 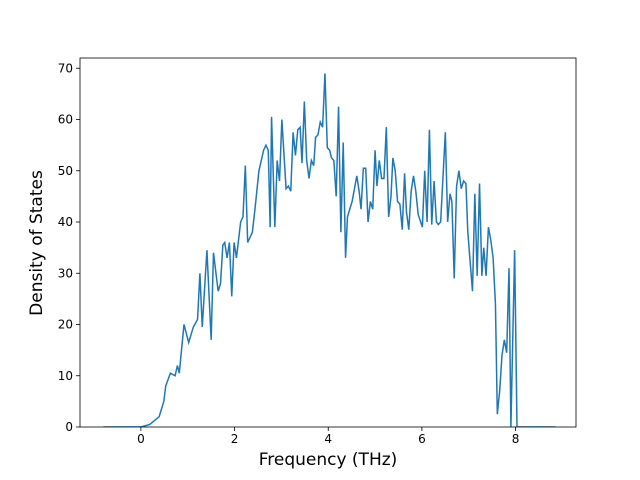 What do you see at coordinates (37, 243) in the screenshot?
I see `y-axis-title: Density of States` at bounding box center [37, 243].